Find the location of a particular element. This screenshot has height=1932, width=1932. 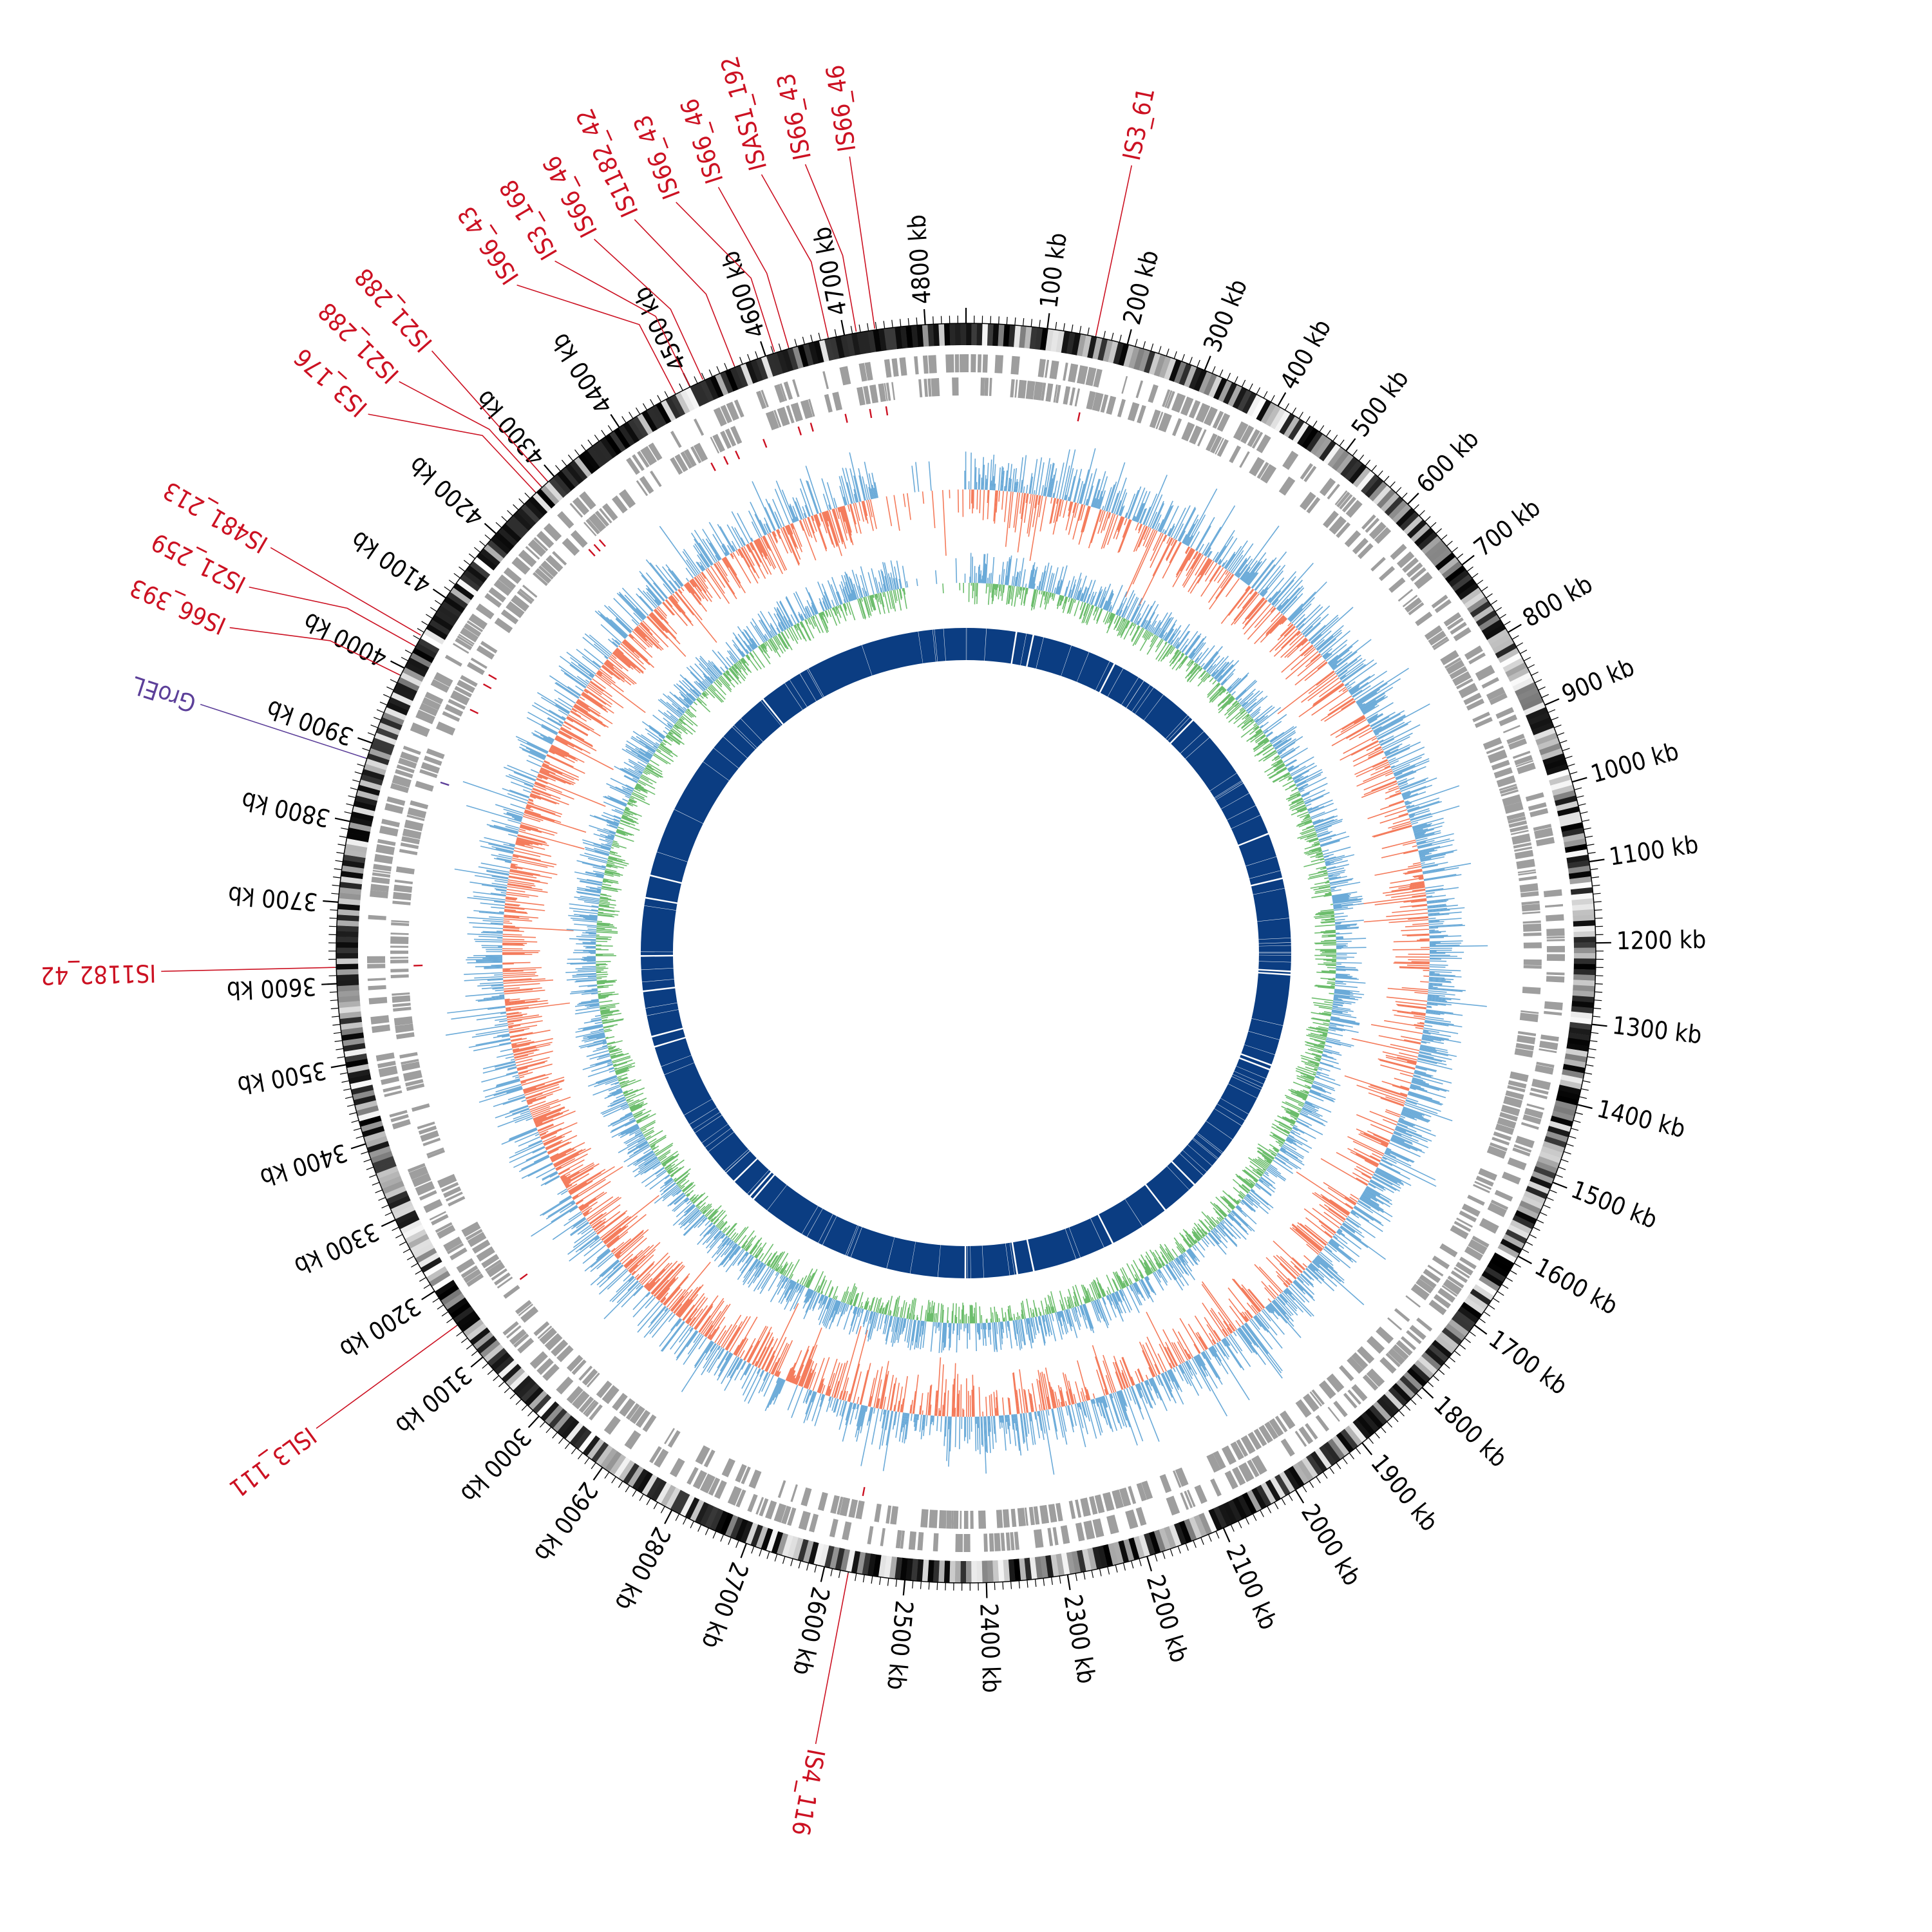

tick-label: 200 kb is located at coordinates (1140, 287).